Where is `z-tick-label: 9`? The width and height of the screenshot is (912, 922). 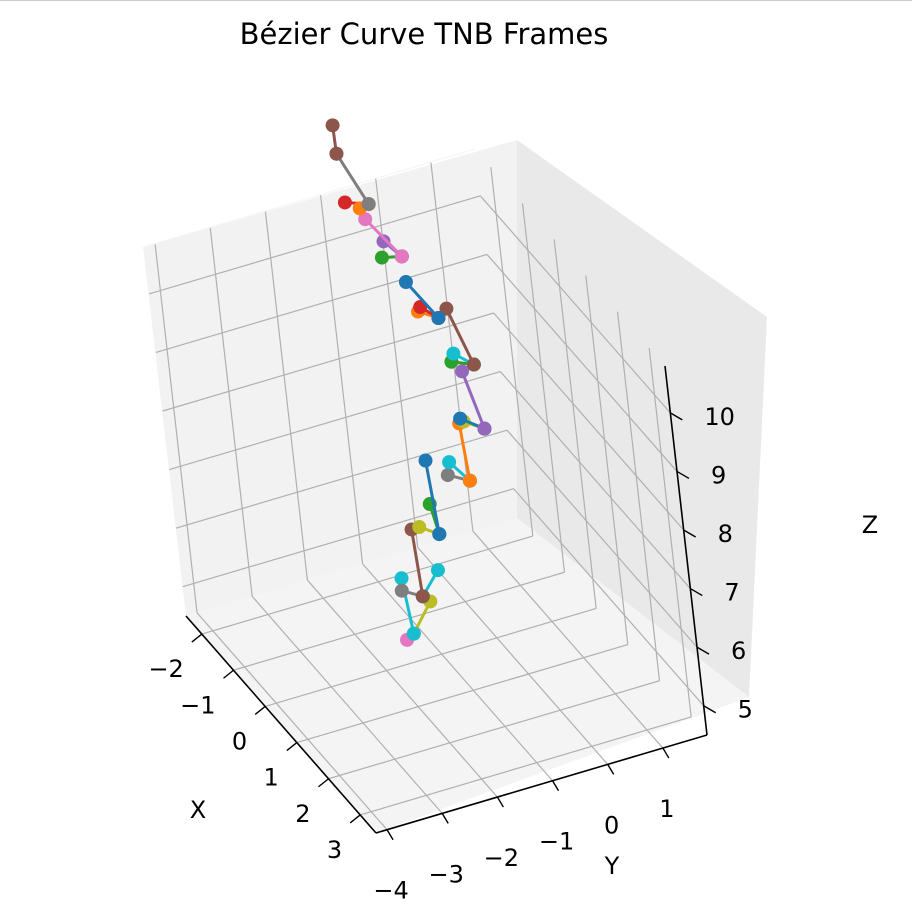 z-tick-label: 9 is located at coordinates (718, 475).